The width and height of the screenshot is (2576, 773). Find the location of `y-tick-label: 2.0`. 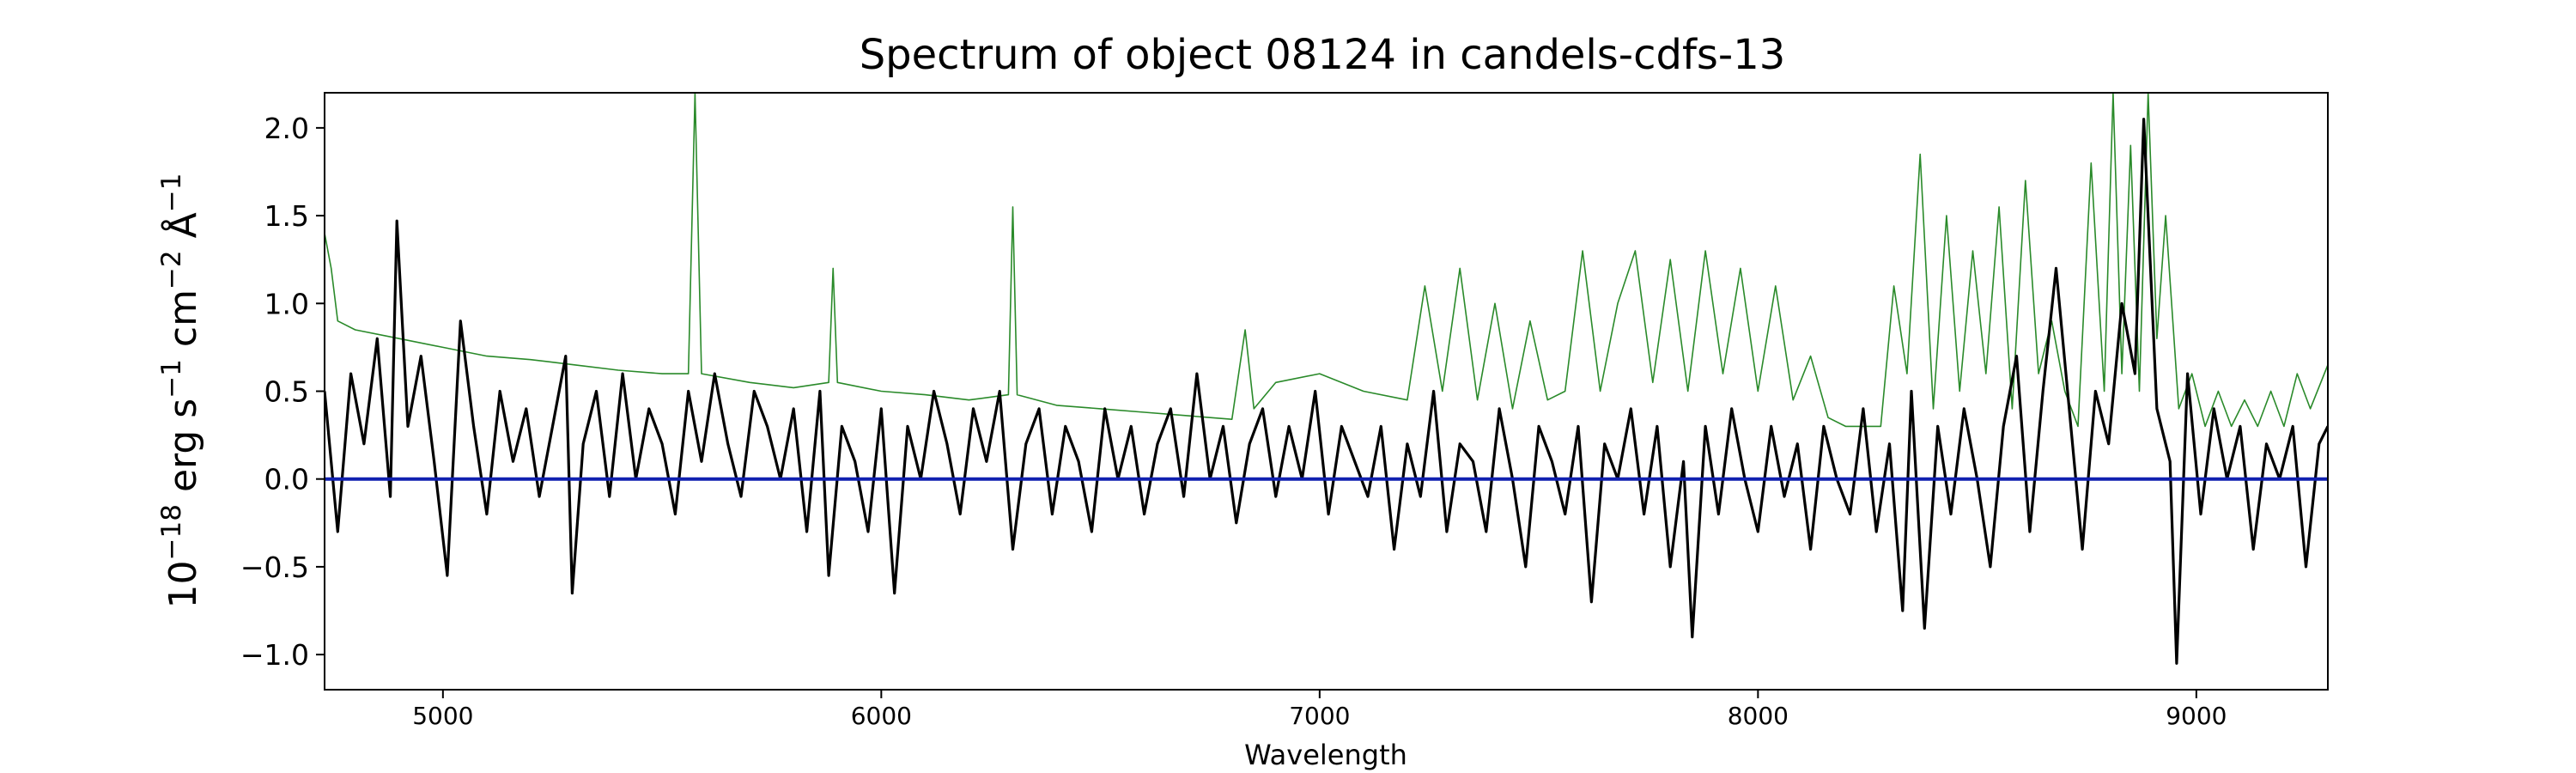

y-tick-label: 2.0 is located at coordinates (286, 128).